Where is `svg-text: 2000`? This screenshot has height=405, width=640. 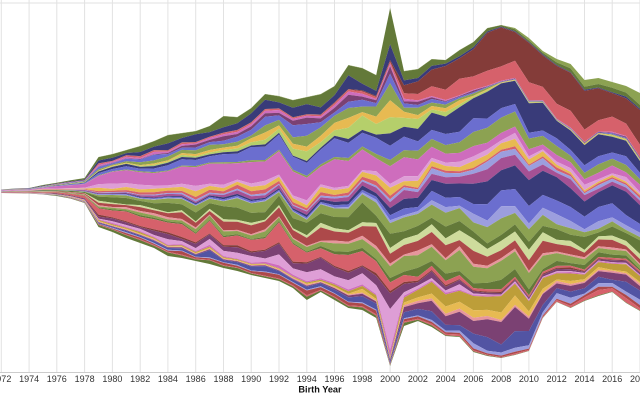
svg-text: 2000 is located at coordinates (390, 379).